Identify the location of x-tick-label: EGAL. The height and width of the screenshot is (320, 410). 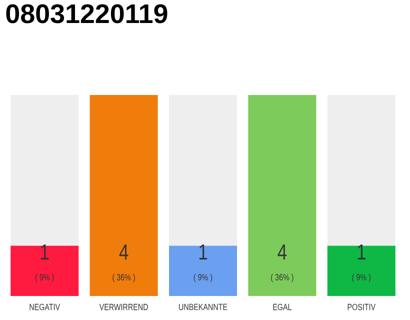
(282, 307).